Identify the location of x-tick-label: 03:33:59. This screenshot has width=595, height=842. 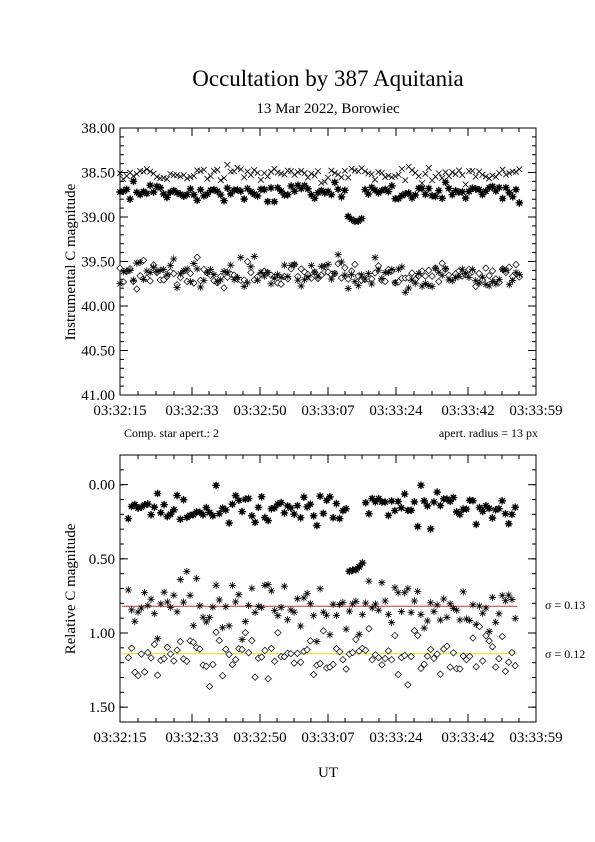
(535, 411).